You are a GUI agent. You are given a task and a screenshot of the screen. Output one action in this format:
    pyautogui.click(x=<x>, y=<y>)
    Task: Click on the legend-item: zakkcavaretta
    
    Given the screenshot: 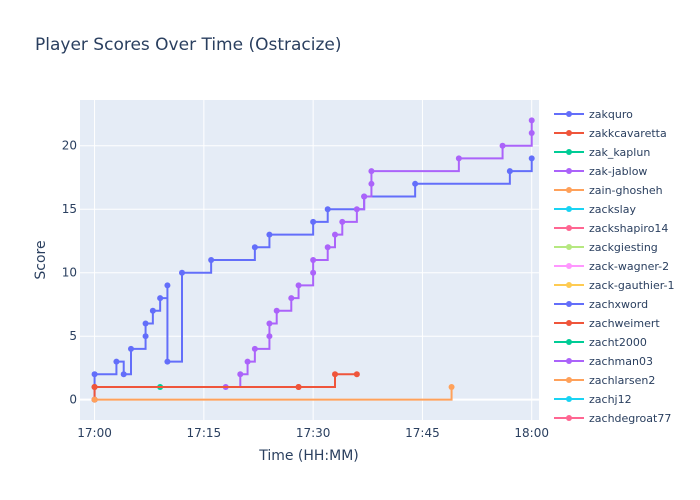 What is the action you would take?
    pyautogui.click(x=610, y=133)
    